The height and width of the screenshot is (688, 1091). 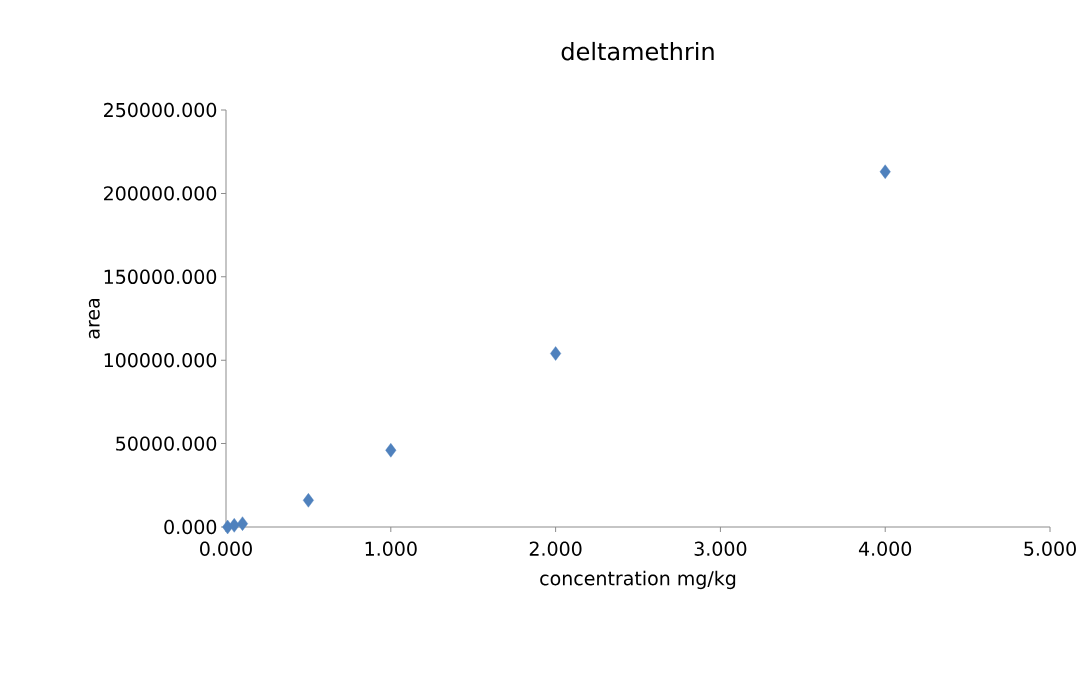 What do you see at coordinates (160, 360) in the screenshot?
I see `y-tick-label: 100000.000` at bounding box center [160, 360].